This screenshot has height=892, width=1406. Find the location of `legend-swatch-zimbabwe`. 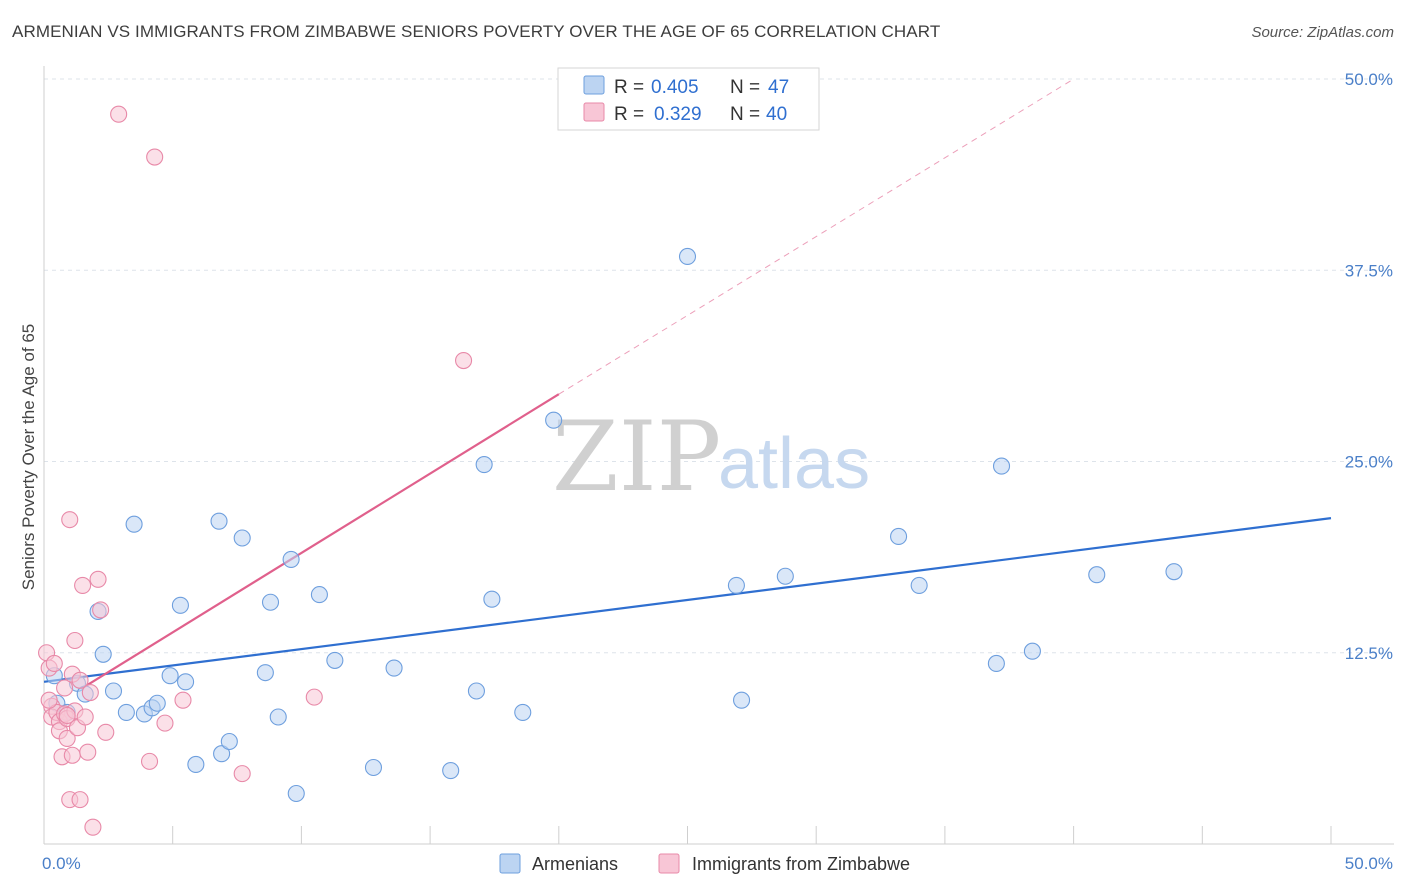

legend-swatch-zimbabwe is located at coordinates (594, 112).